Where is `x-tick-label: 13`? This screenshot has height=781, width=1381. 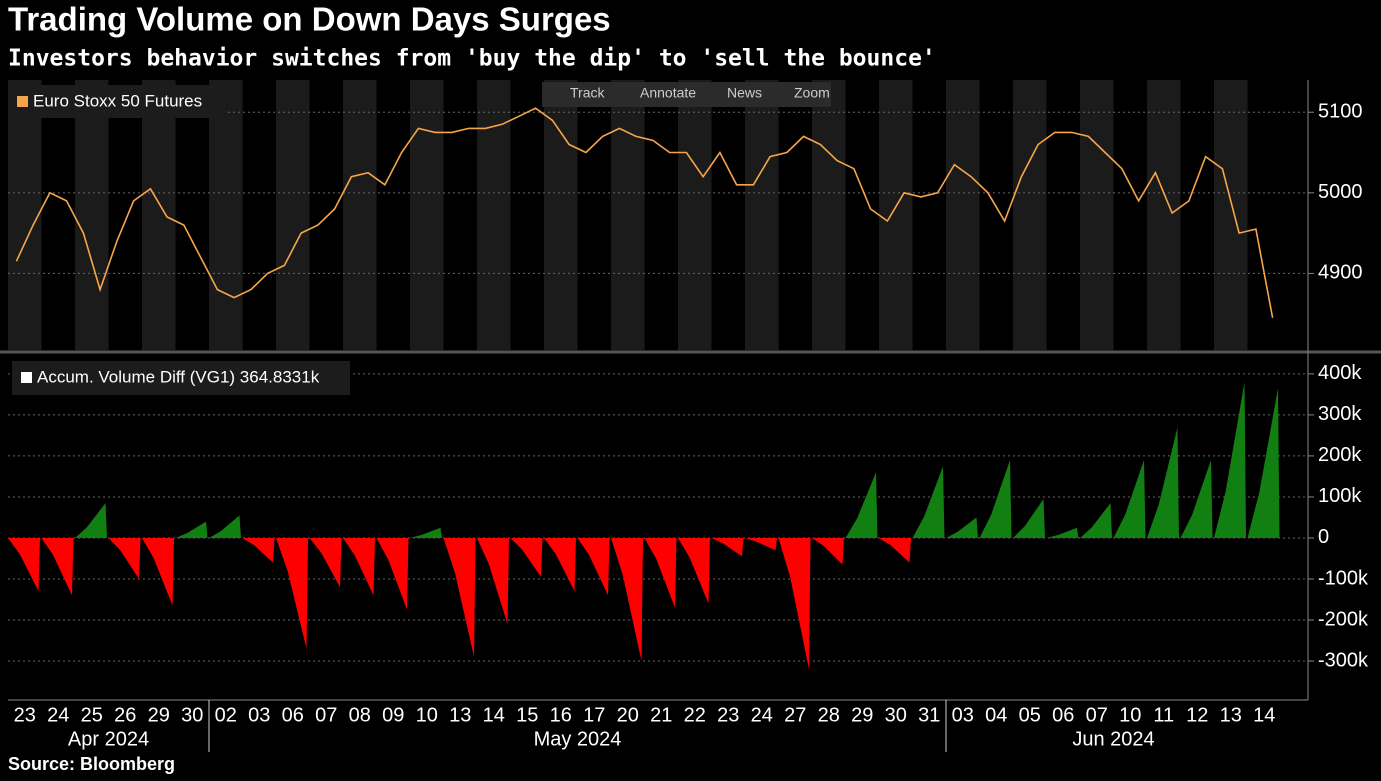 x-tick-label: 13 is located at coordinates (460, 715).